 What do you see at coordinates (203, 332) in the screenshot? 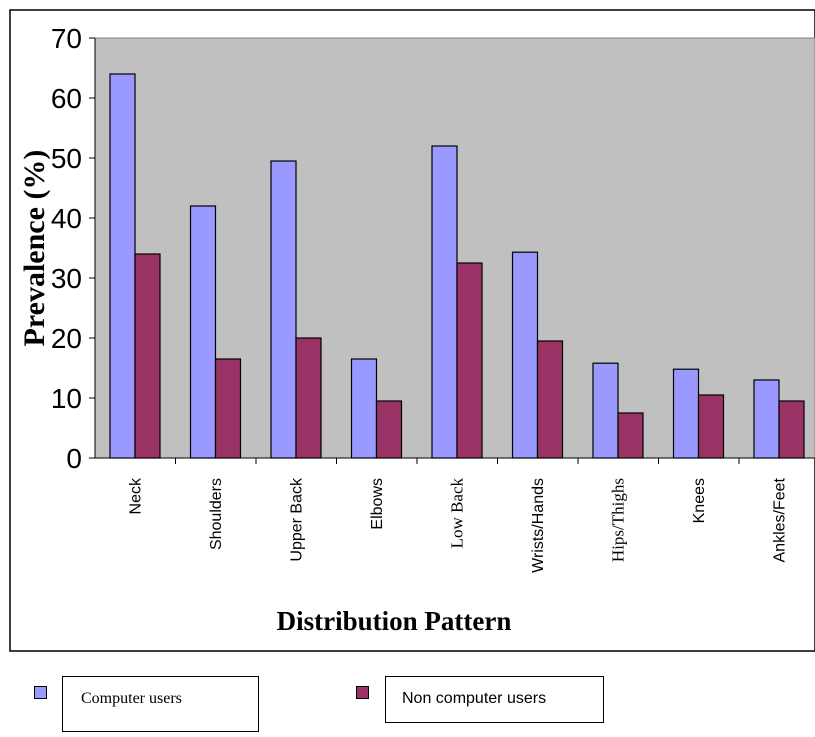
I see `bar-computer-users-shoulders` at bounding box center [203, 332].